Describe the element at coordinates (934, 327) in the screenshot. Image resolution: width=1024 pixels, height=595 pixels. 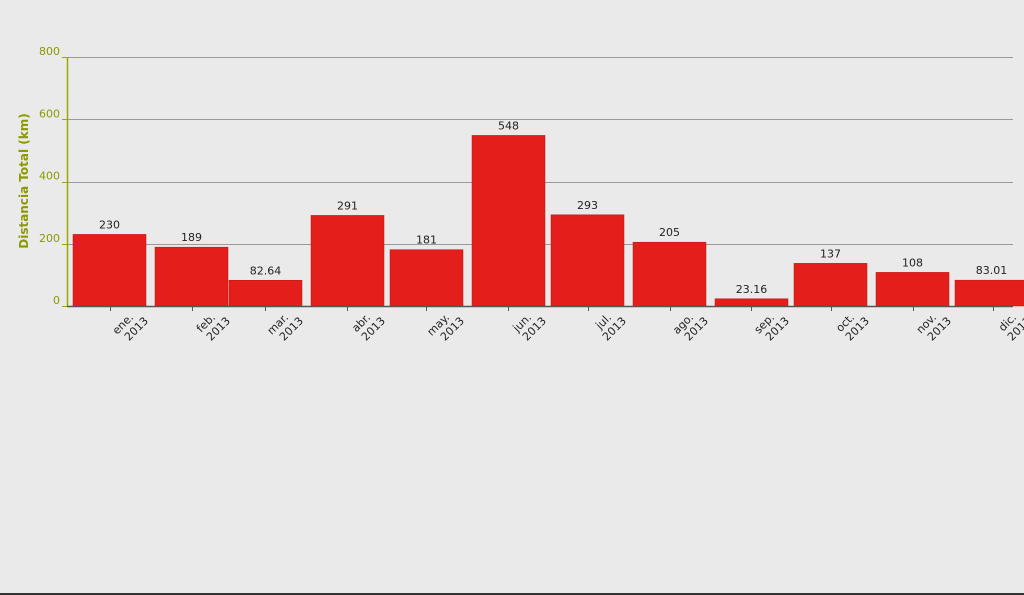
I see `x-tick-label: nov.2013` at that location.